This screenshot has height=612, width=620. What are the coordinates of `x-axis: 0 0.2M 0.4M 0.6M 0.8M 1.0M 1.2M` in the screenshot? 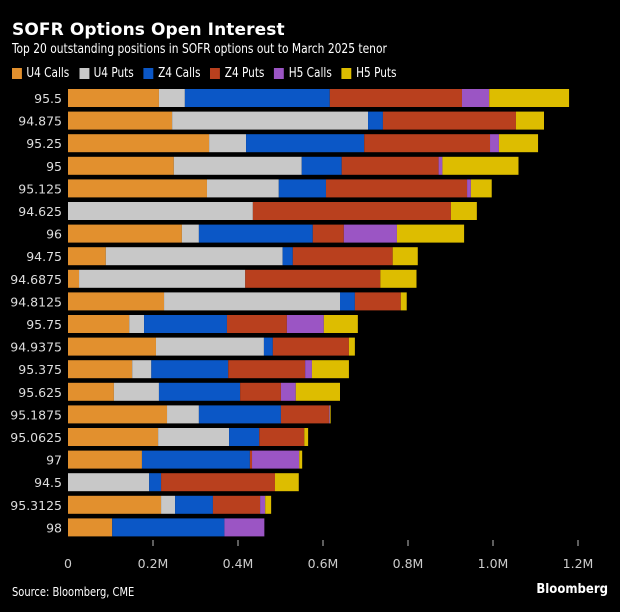 It's located at (328, 555).